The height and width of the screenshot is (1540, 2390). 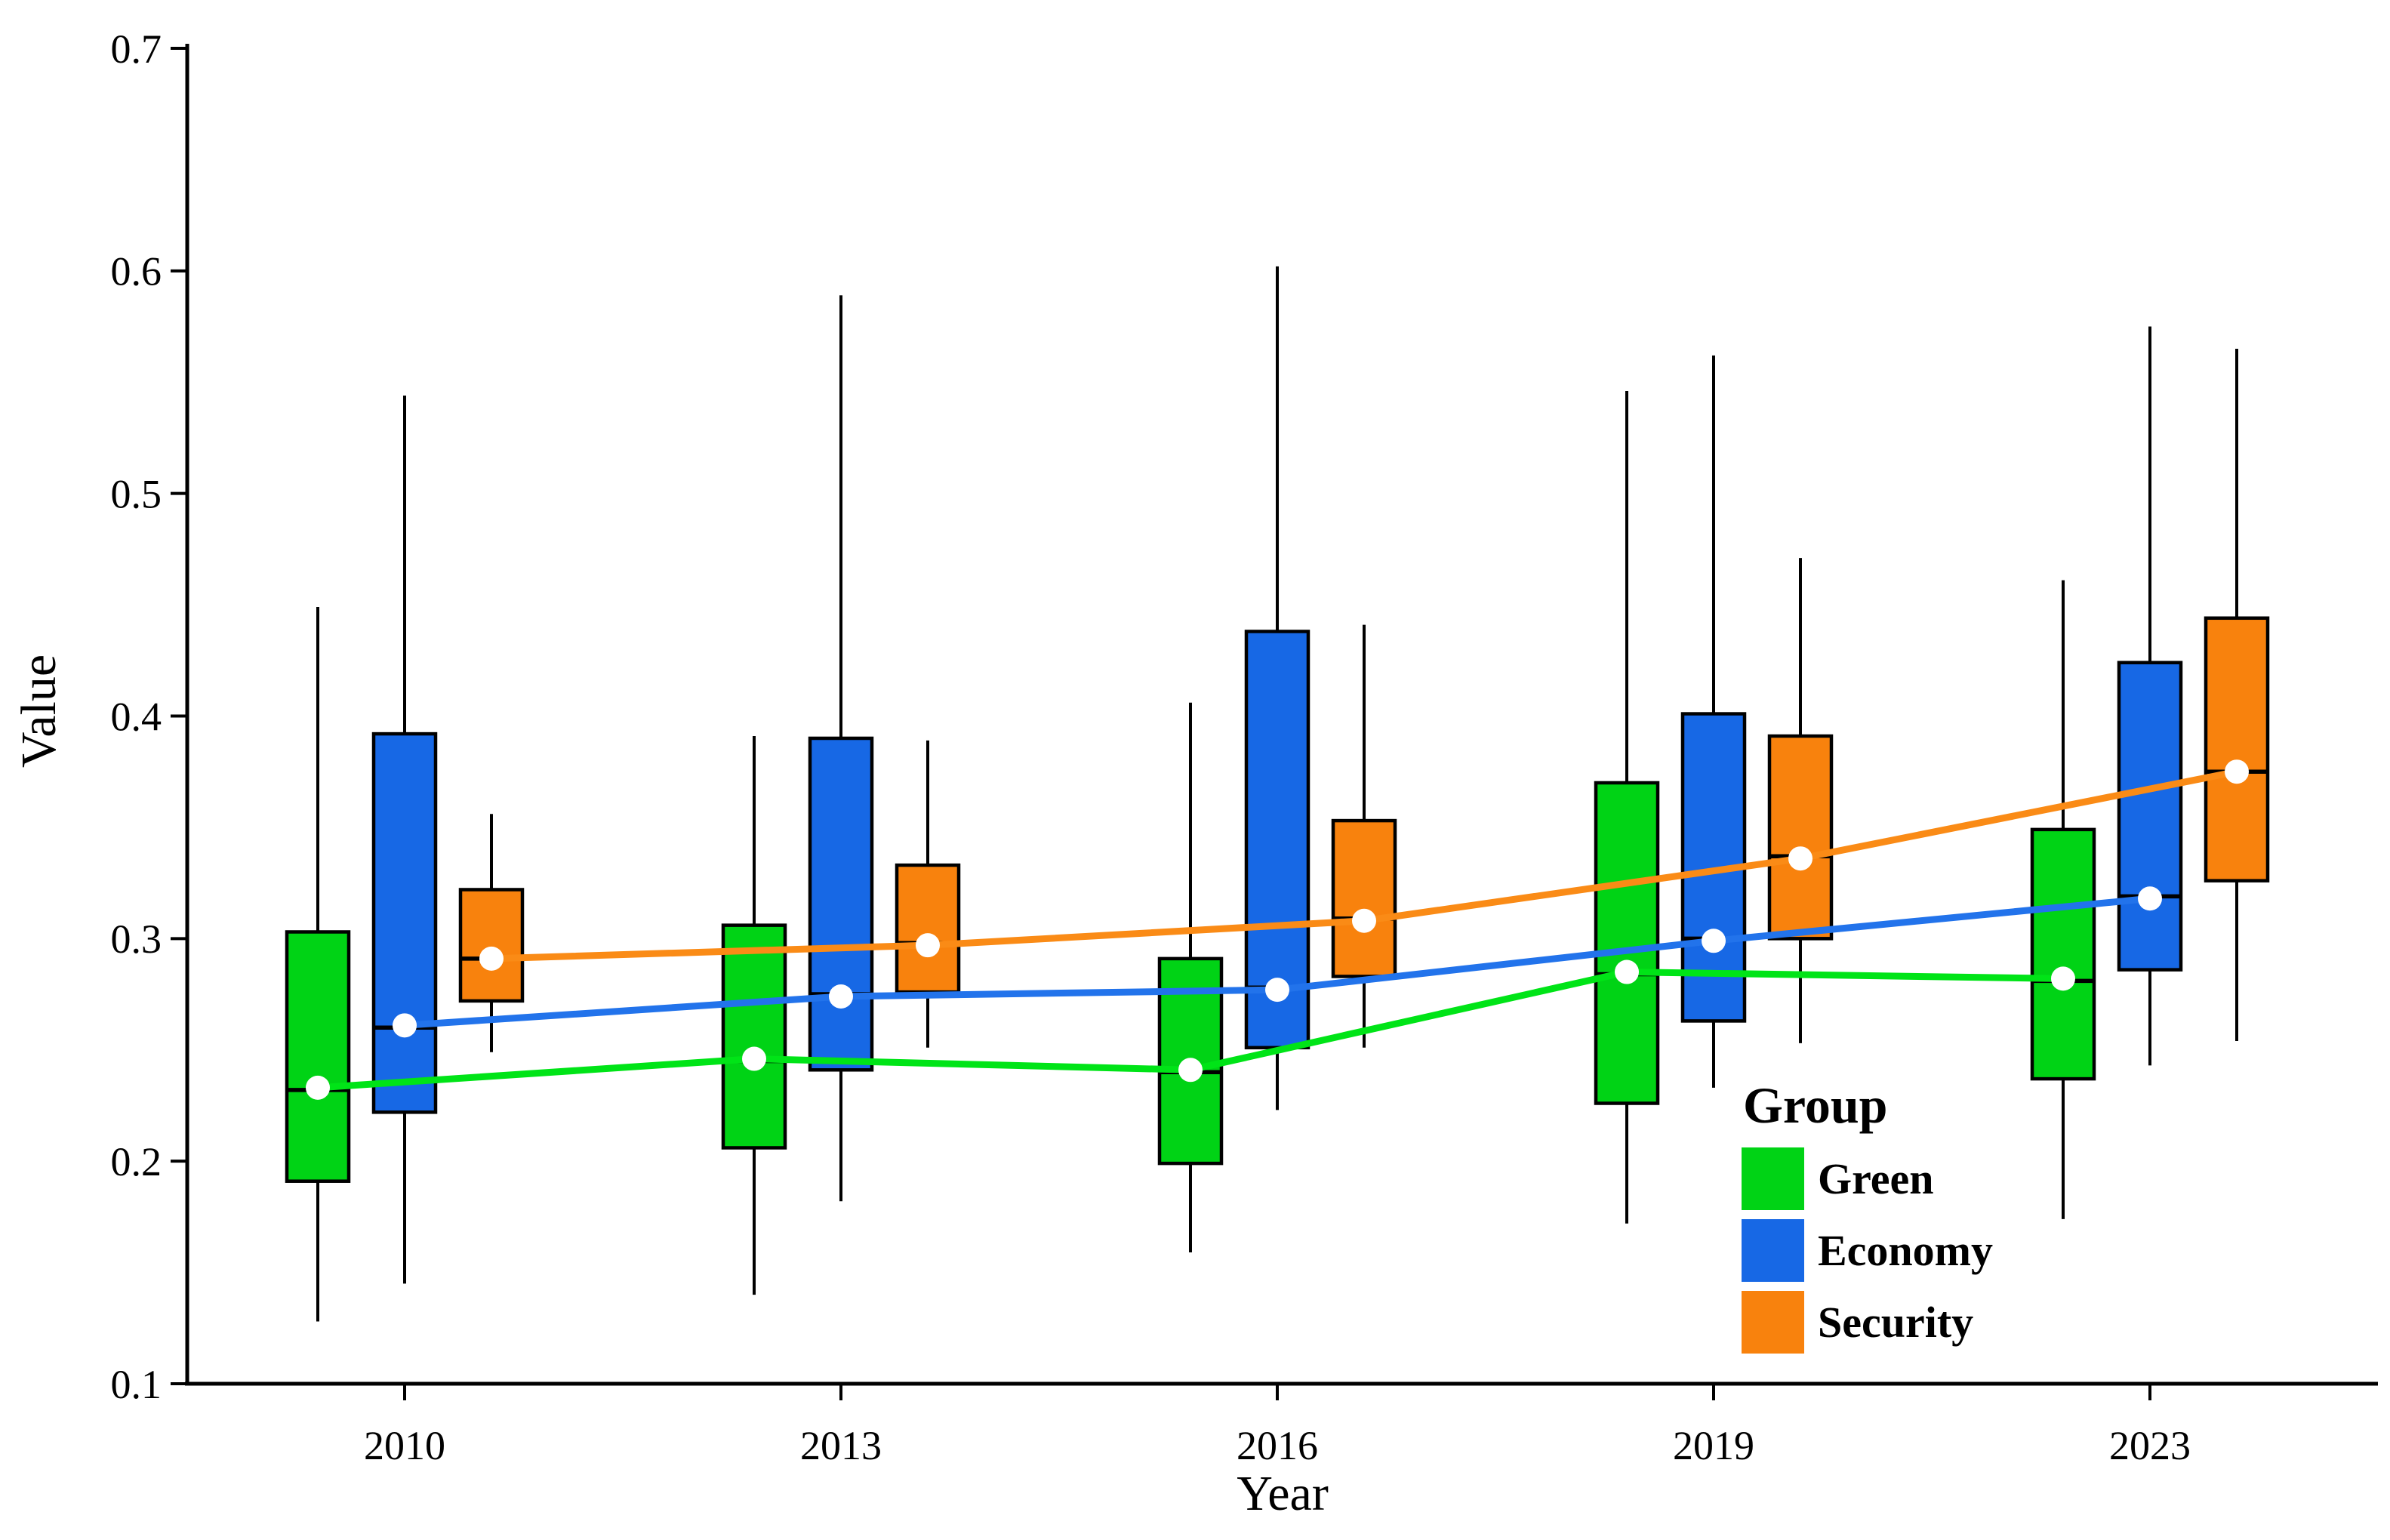 I want to click on legend-item-economy: Economy, so click(x=1868, y=1250).